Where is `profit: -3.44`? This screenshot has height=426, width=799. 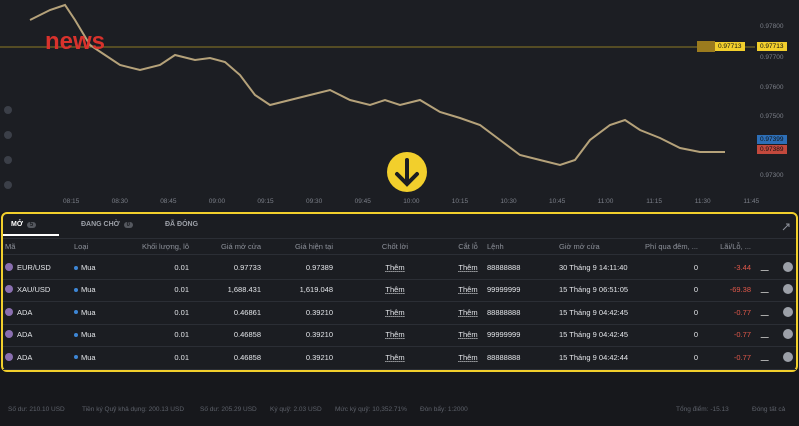
profit: -3.44 is located at coordinates (742, 267).